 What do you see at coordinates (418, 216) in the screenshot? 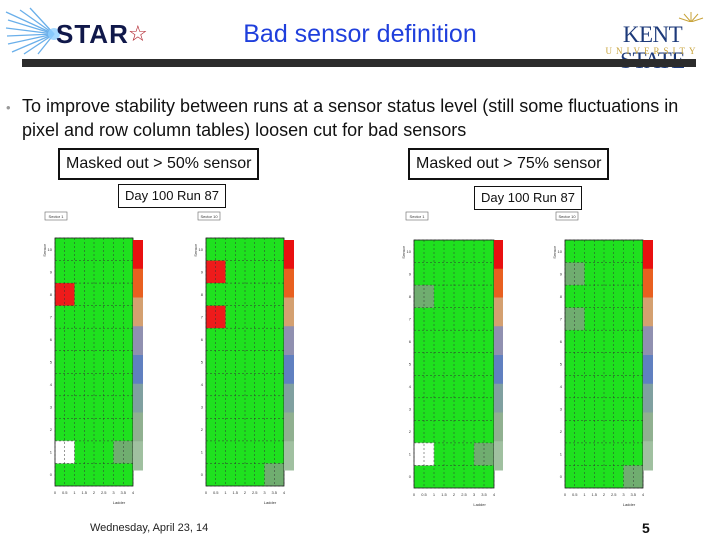
I see `sector-label: Sector 1` at bounding box center [418, 216].